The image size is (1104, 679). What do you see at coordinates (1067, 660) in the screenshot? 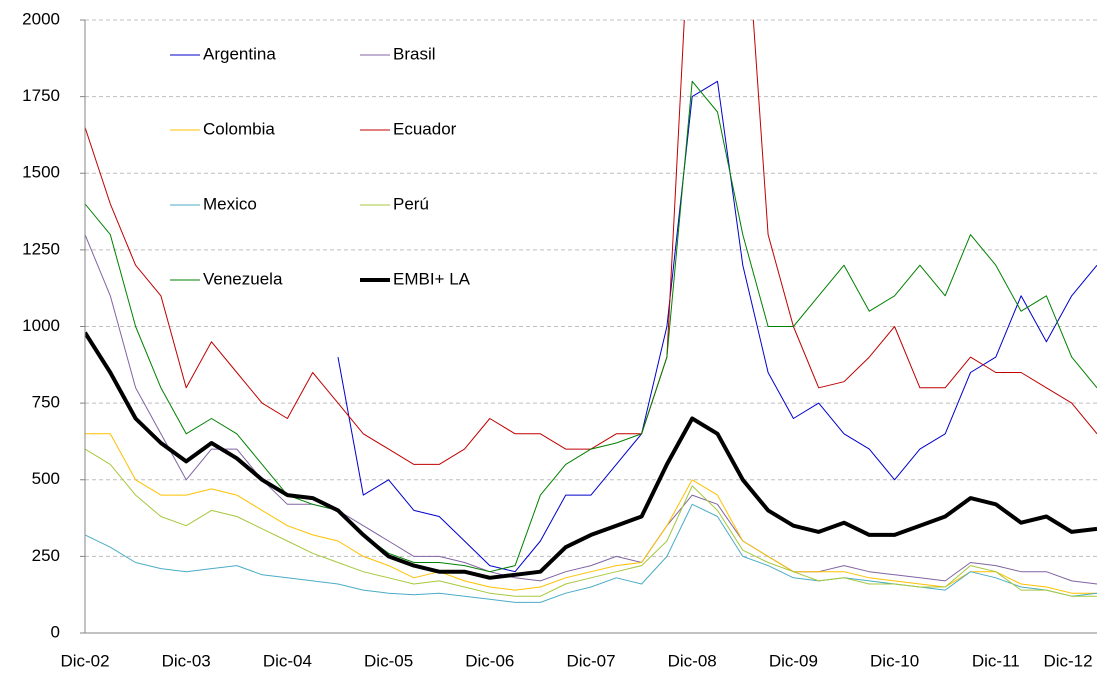
I see `x-tick-label: Dic-12` at bounding box center [1067, 660].